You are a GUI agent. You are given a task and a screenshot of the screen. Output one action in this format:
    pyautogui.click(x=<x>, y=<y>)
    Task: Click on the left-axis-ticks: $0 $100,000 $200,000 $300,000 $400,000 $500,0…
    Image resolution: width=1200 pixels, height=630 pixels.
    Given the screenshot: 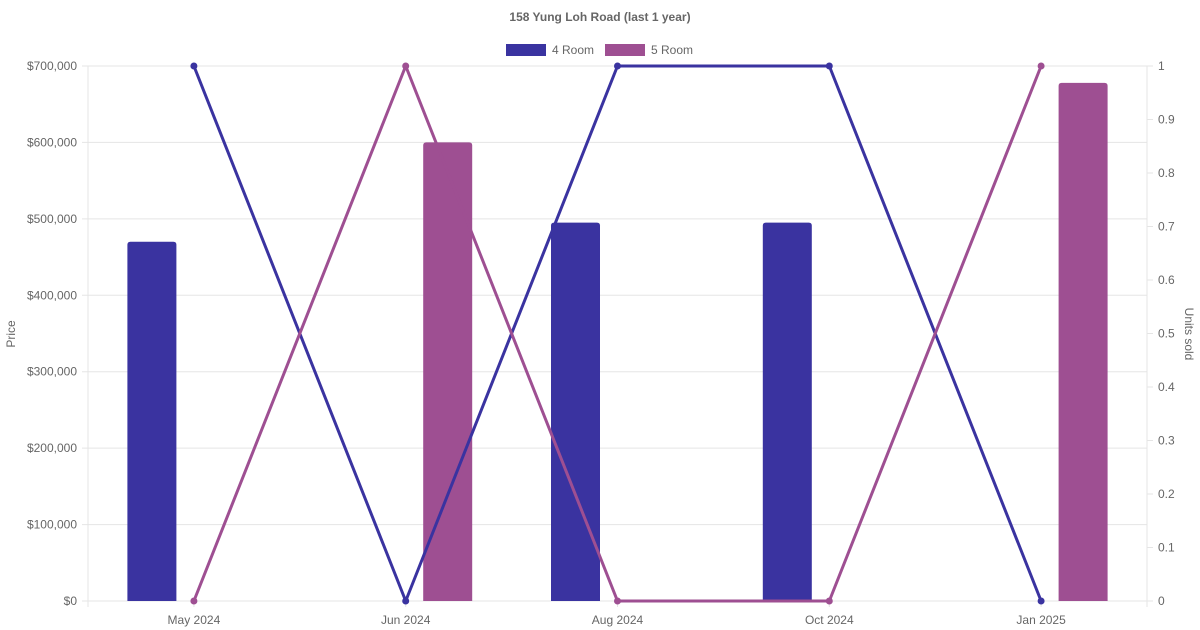 What is the action you would take?
    pyautogui.click(x=52, y=333)
    